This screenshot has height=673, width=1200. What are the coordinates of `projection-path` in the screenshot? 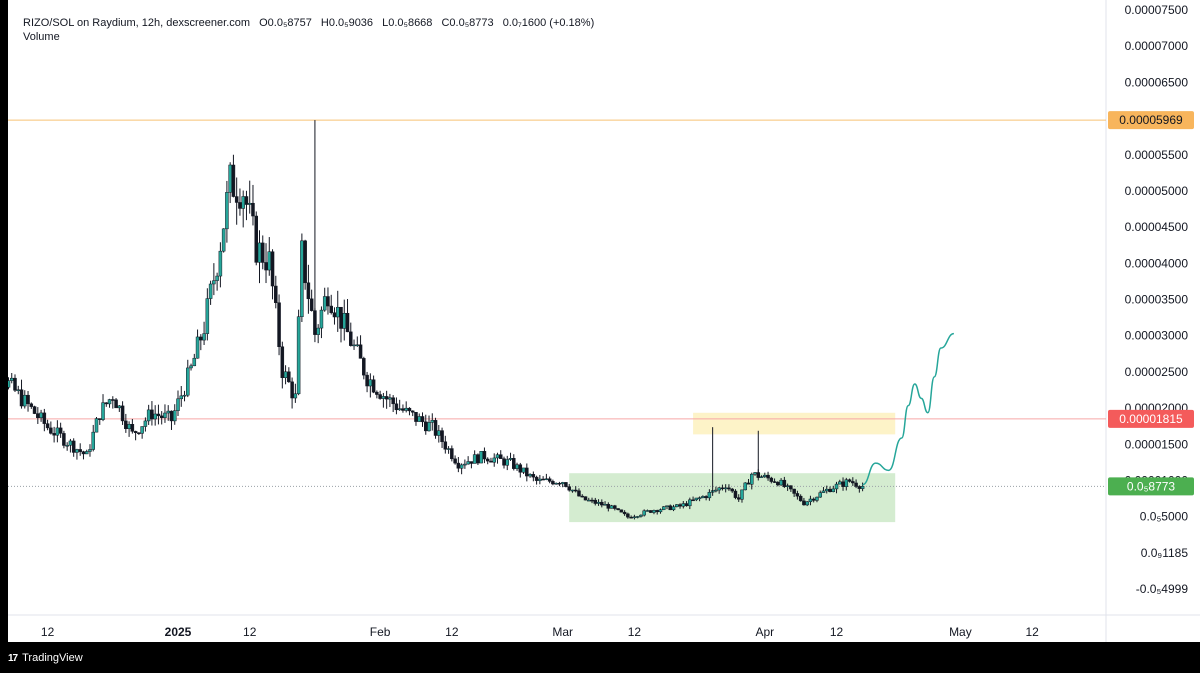 It's located at (908, 409).